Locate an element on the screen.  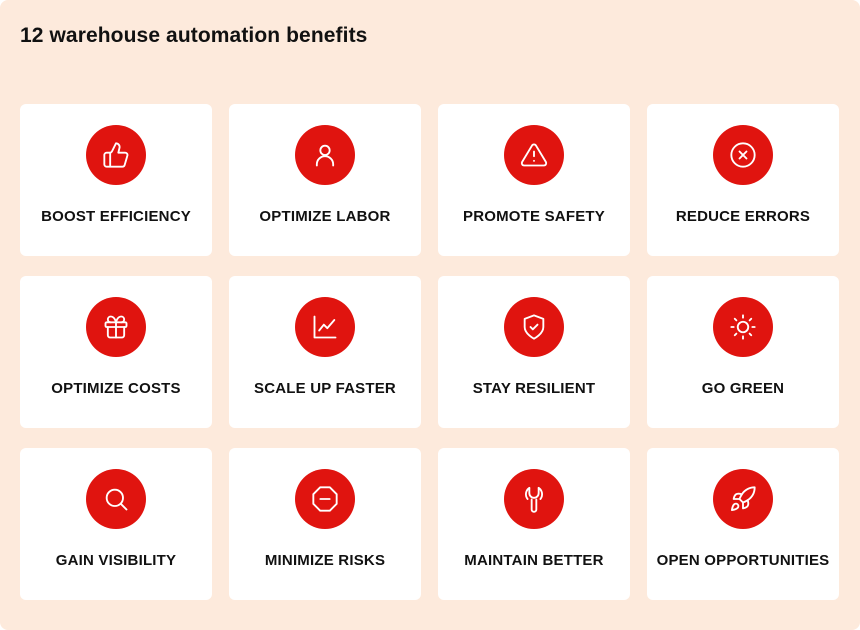
card-label: BOOST EFFICIENCY is located at coordinates (116, 216).